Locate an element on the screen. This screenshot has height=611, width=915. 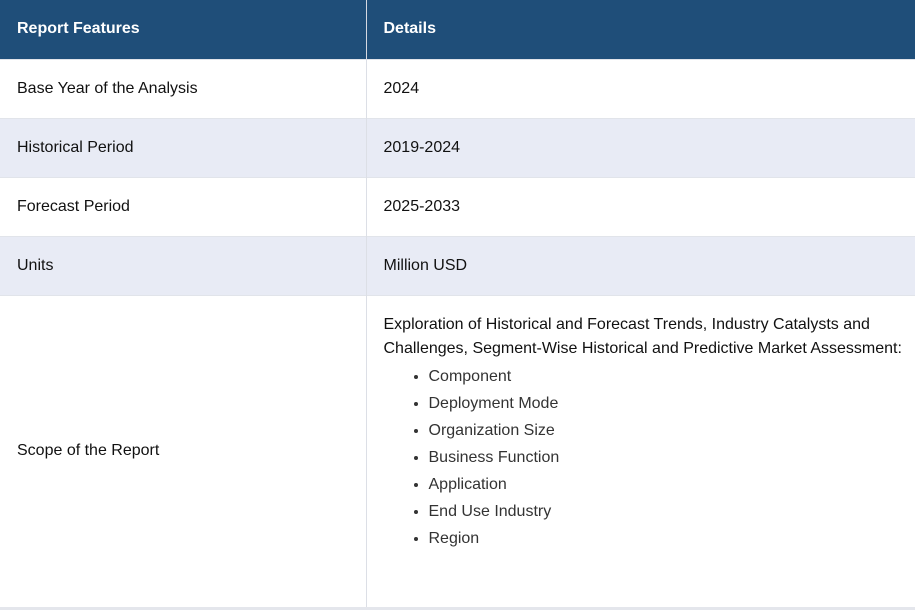
feature-cell: Forecast Period is located at coordinates (183, 206).